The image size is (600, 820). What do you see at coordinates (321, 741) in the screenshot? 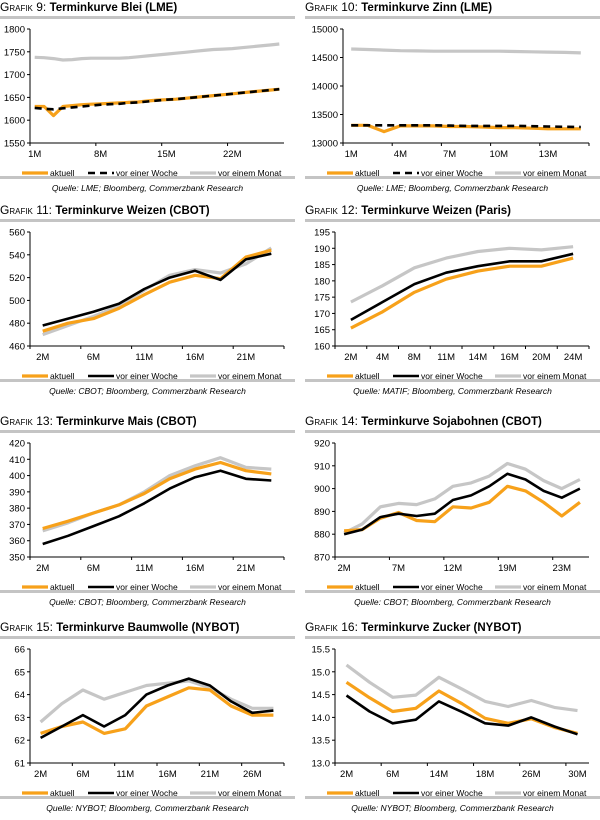
I see `y-tick-label: 13.5` at bounding box center [321, 741].